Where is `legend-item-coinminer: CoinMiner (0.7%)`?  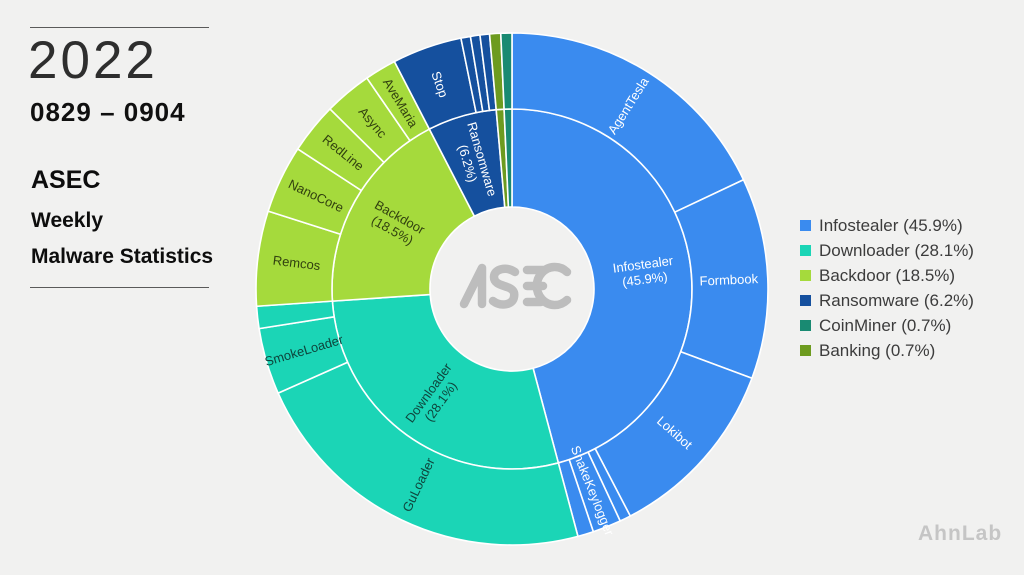
legend-item-coinminer: CoinMiner (0.7%) is located at coordinates (887, 325).